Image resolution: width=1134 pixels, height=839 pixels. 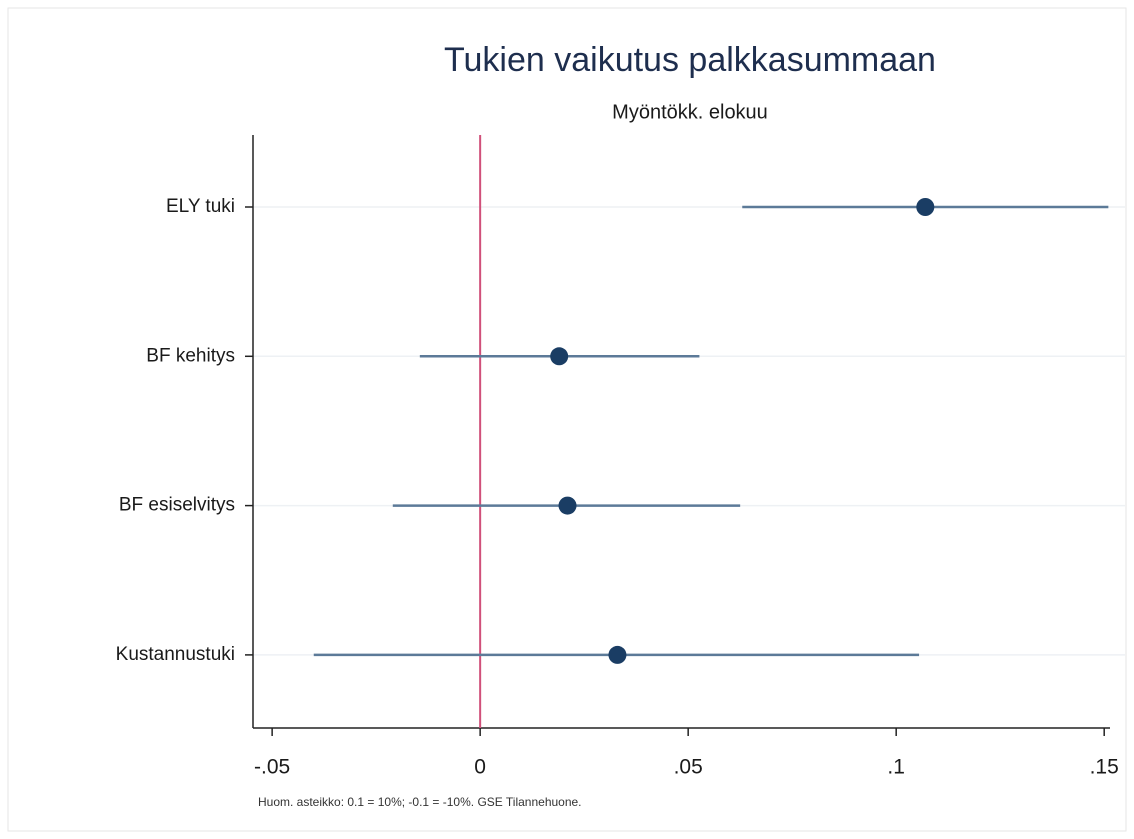 I want to click on x-tick-label: -.05, so click(x=272, y=767).